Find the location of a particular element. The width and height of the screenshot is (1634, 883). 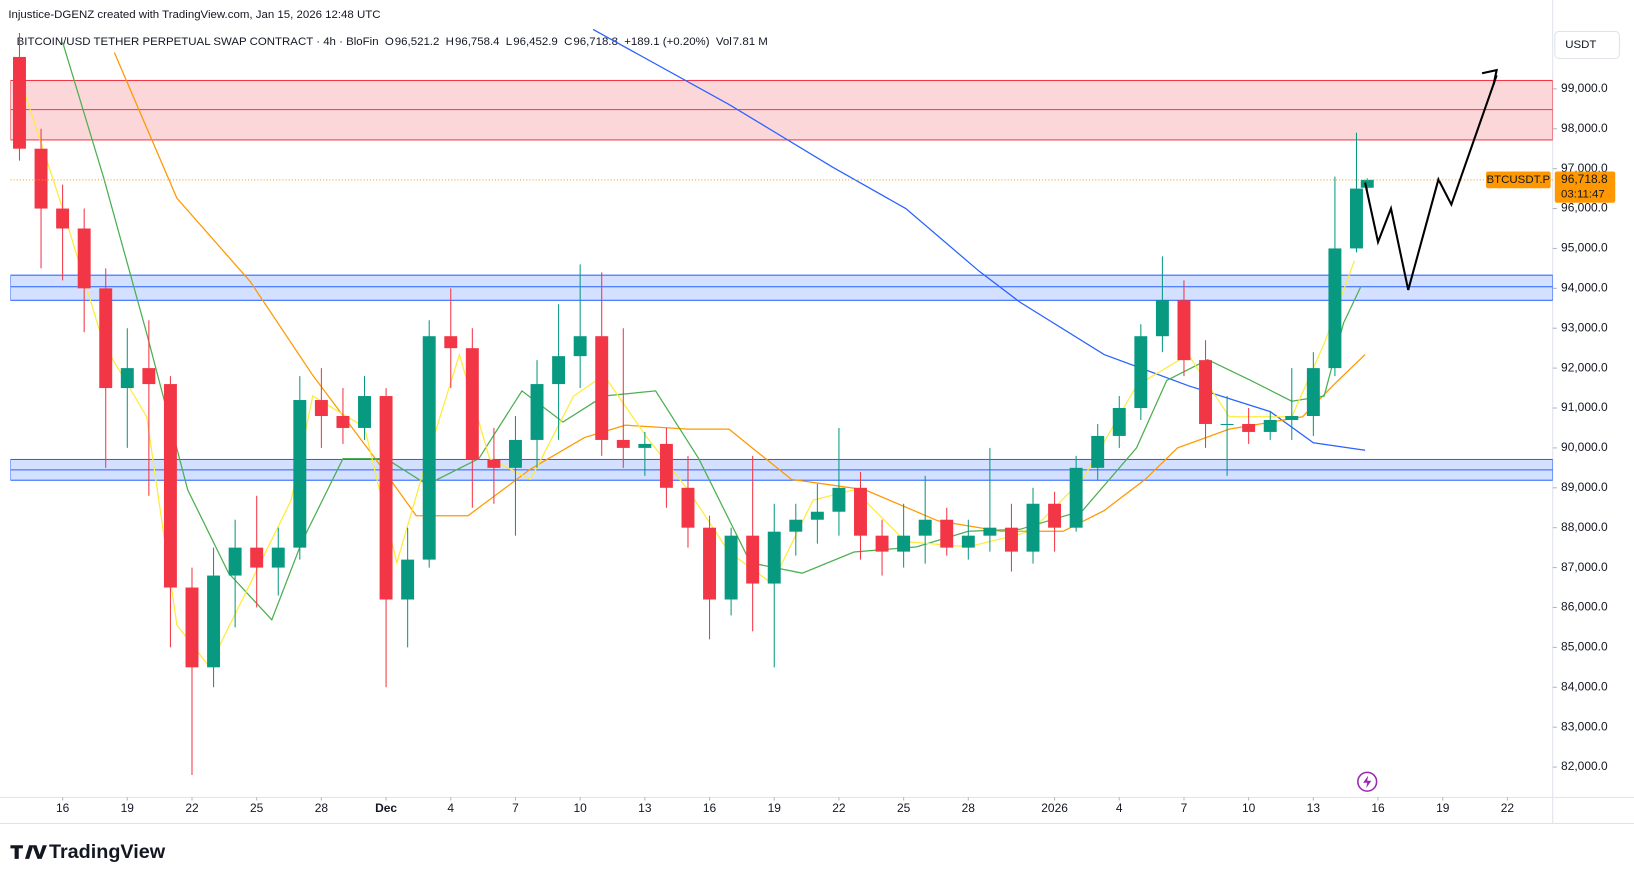

legend-value: 7.81 M is located at coordinates (750, 42).